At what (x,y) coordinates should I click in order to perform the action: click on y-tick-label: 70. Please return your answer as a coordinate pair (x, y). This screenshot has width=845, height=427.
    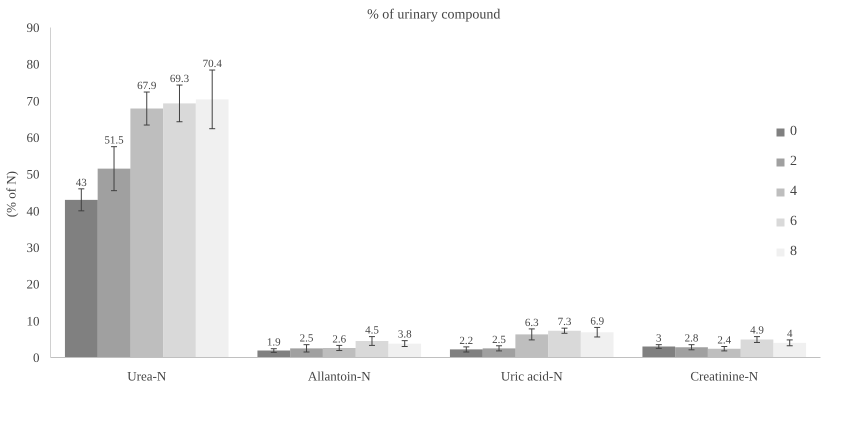
    Looking at the image, I should click on (33, 100).